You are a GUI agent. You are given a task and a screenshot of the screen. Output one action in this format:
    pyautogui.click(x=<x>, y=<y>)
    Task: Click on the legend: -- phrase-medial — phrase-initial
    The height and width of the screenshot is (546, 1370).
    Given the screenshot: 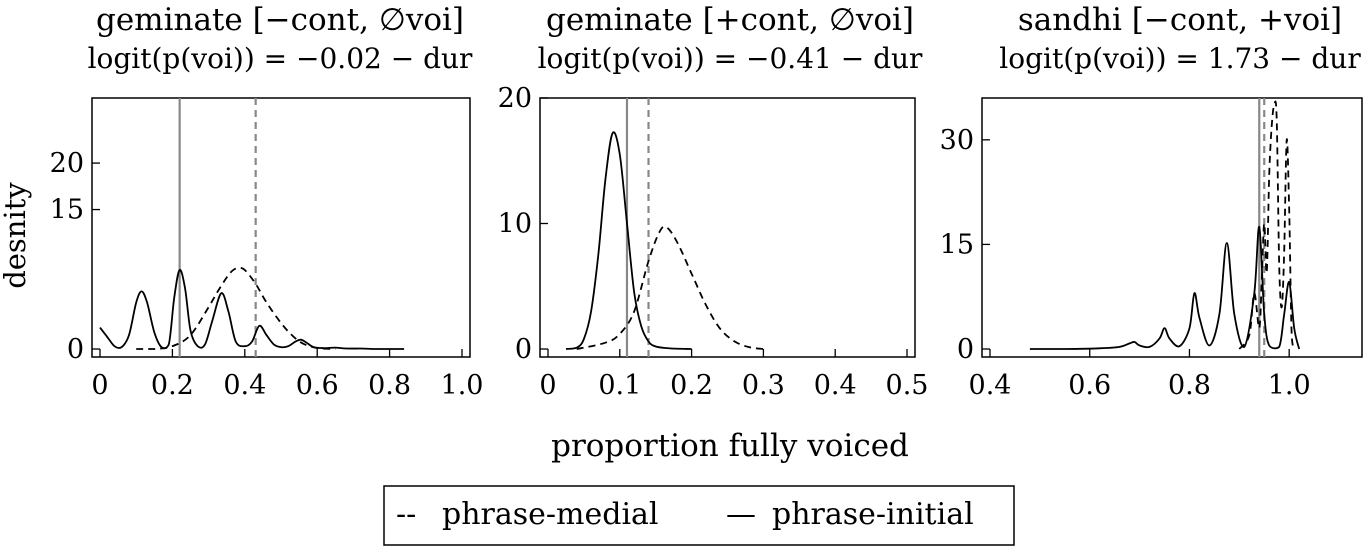 What is the action you would take?
    pyautogui.click(x=699, y=515)
    